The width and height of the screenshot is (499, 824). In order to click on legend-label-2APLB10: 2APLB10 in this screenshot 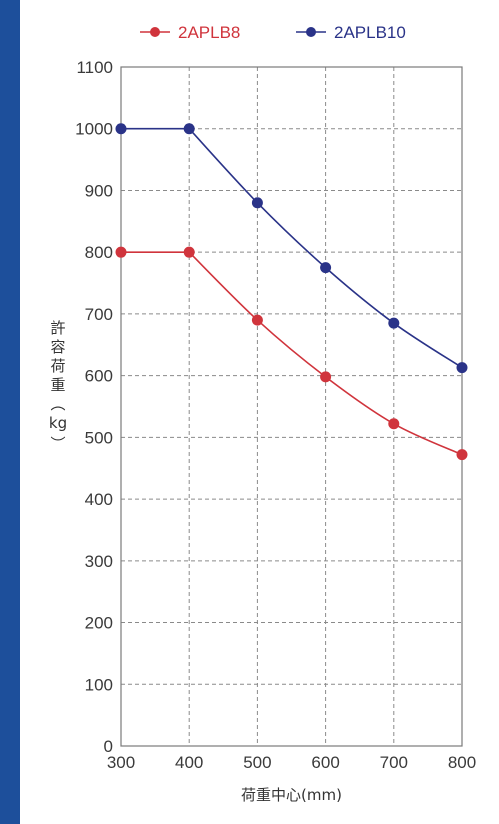, I will do `click(370, 32)`.